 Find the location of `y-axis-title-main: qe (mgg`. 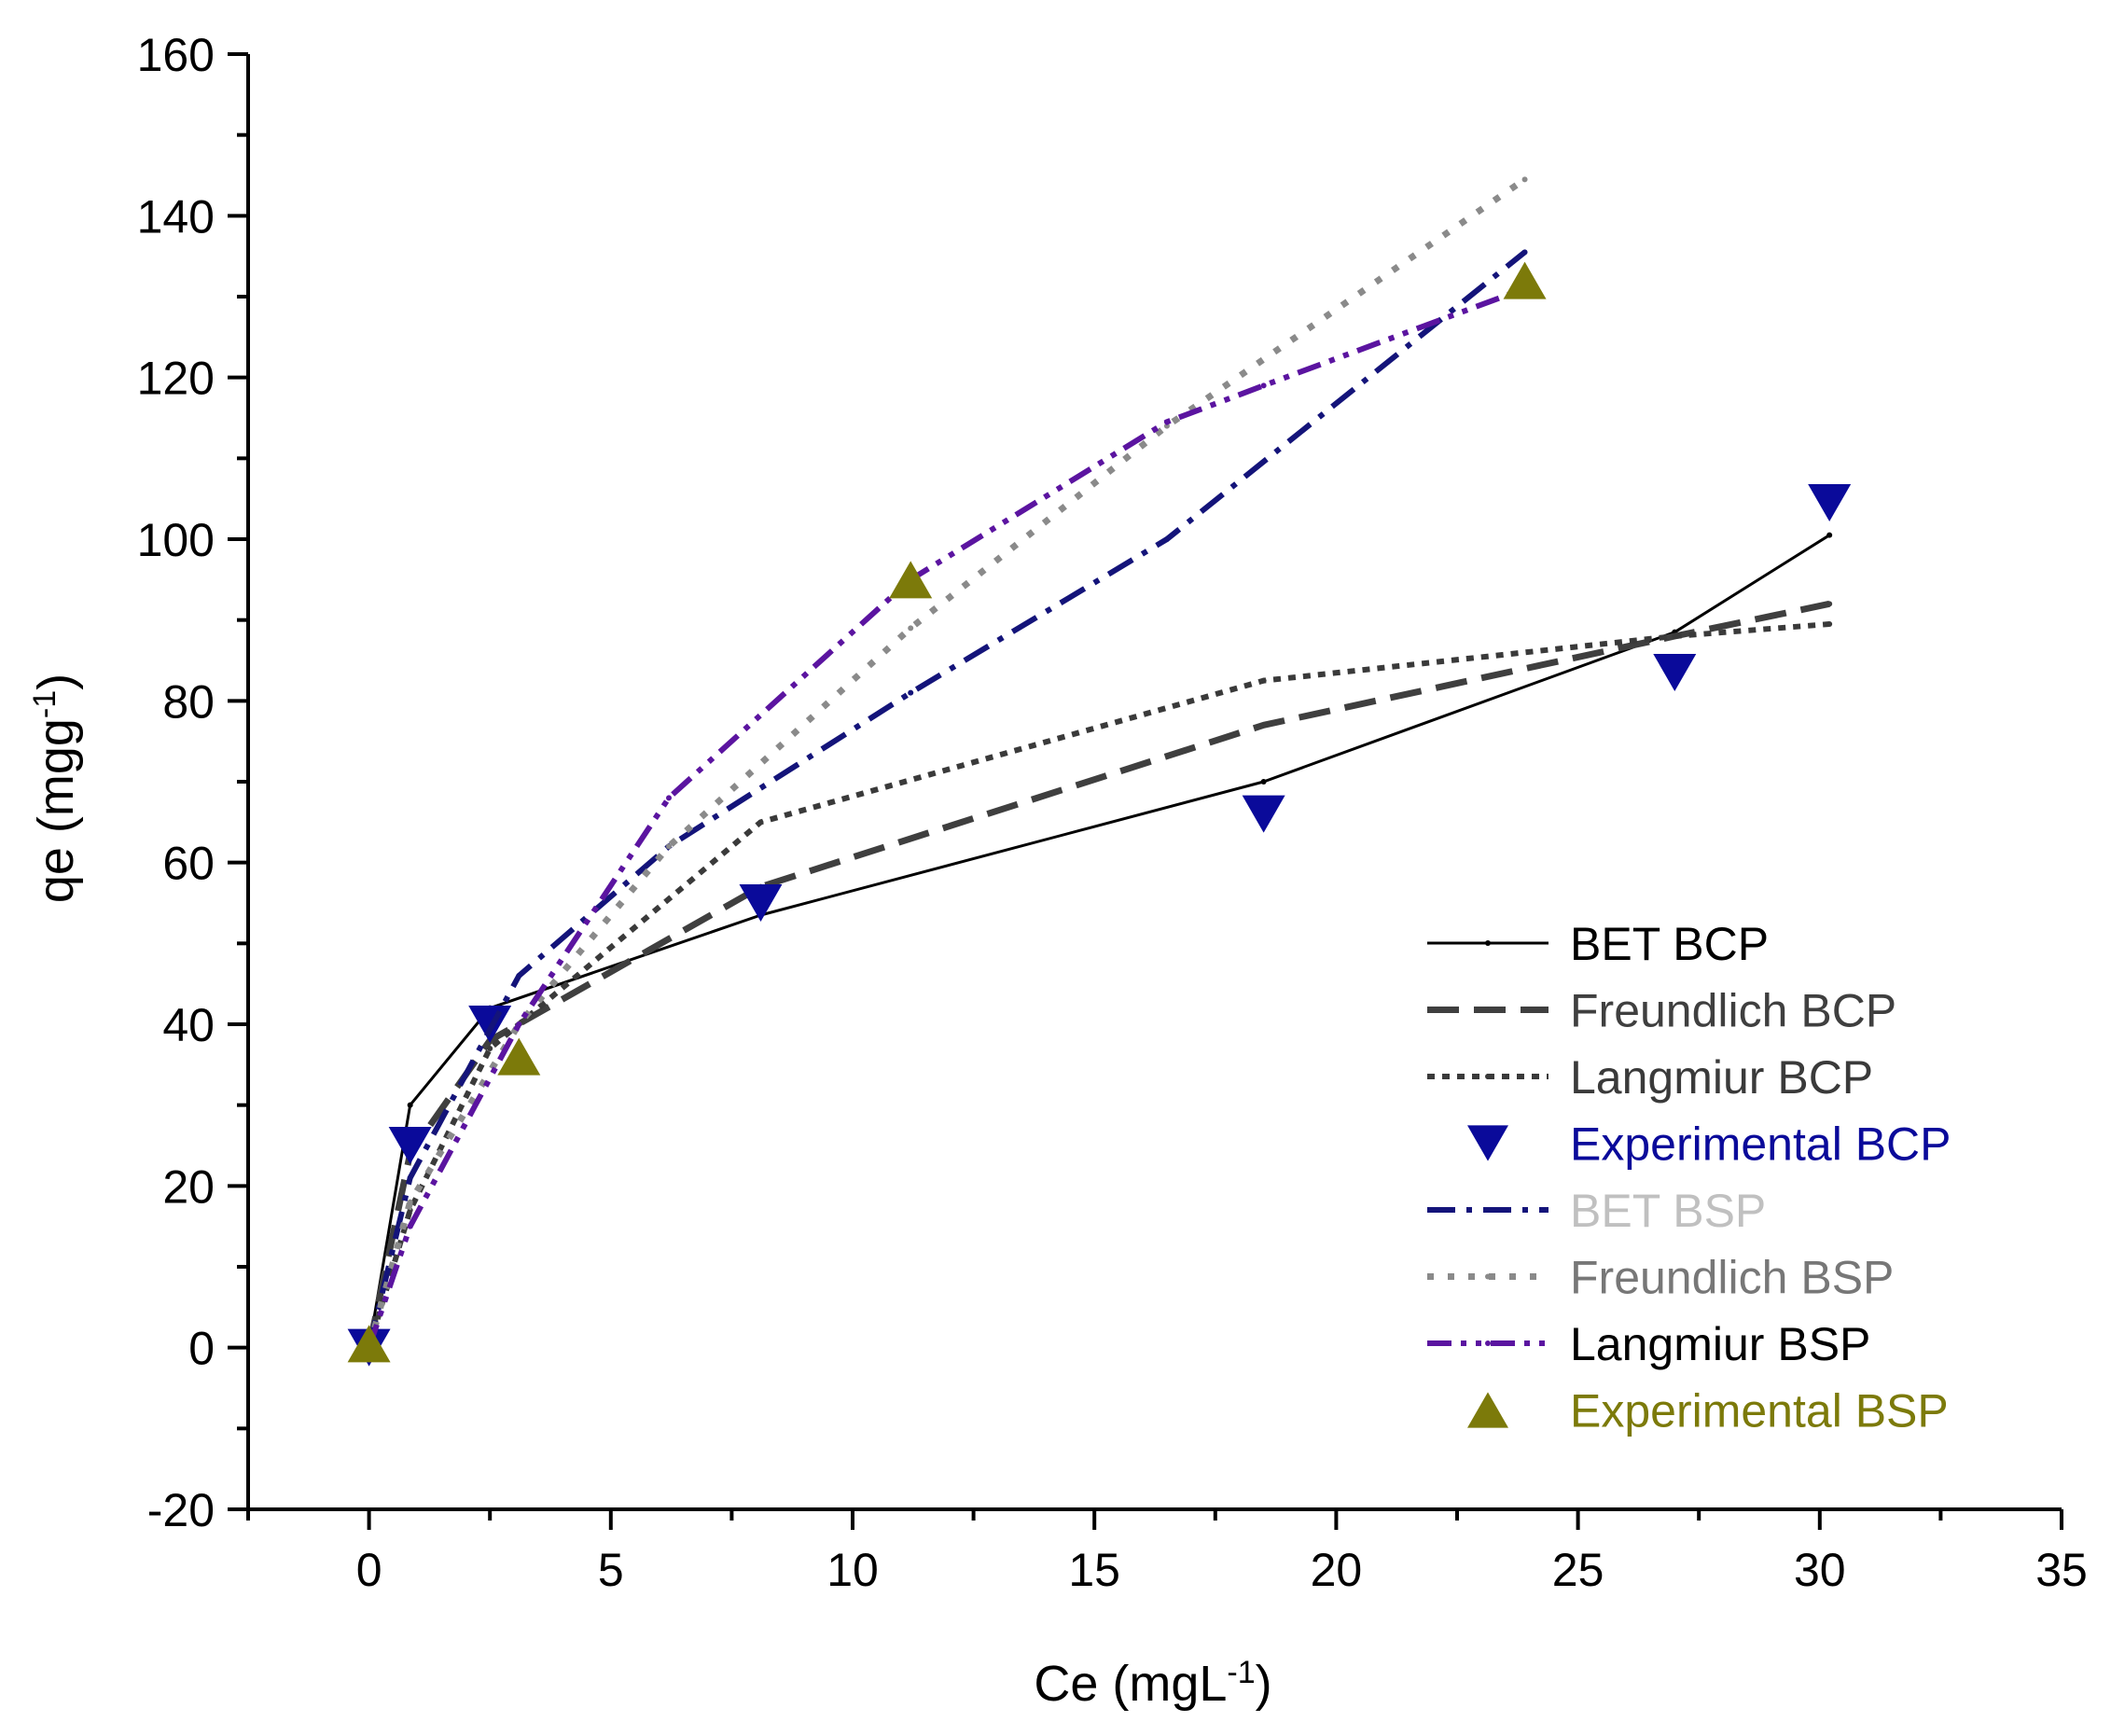

y-axis-title-main: qe (mgg is located at coordinates (56, 810).